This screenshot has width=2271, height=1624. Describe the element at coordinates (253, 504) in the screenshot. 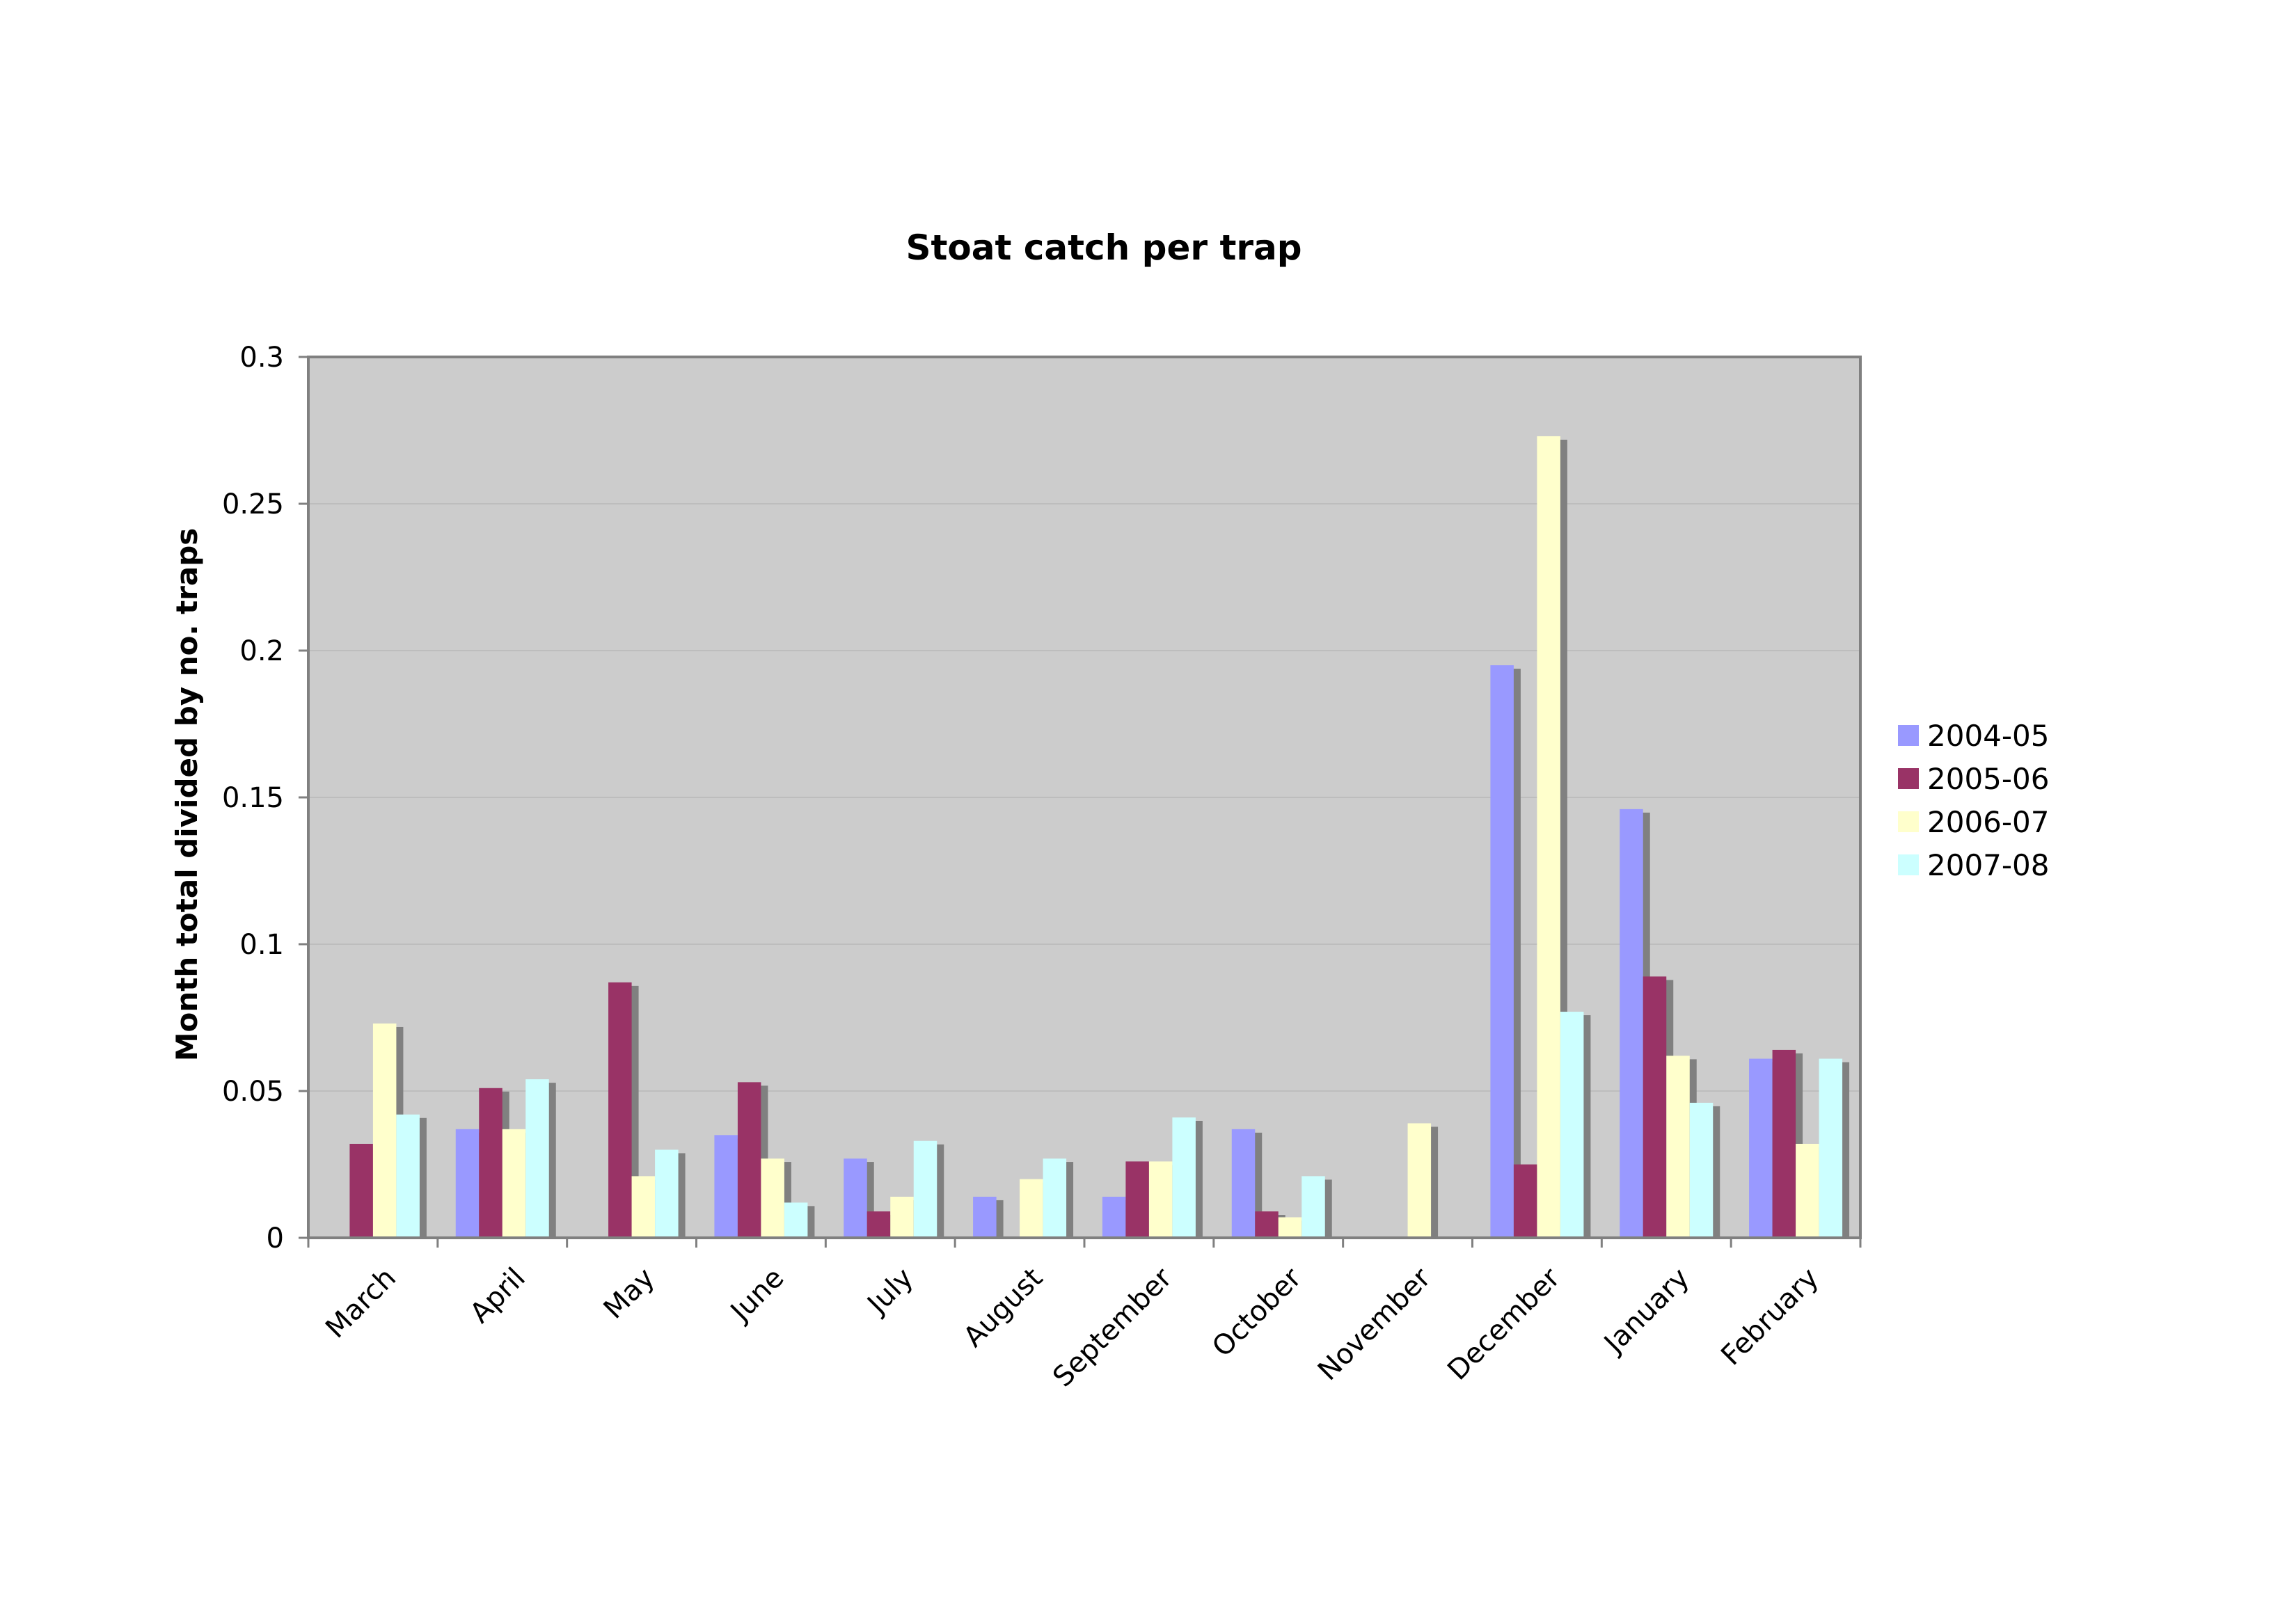

I see `y-tick-label: 0.25` at that location.